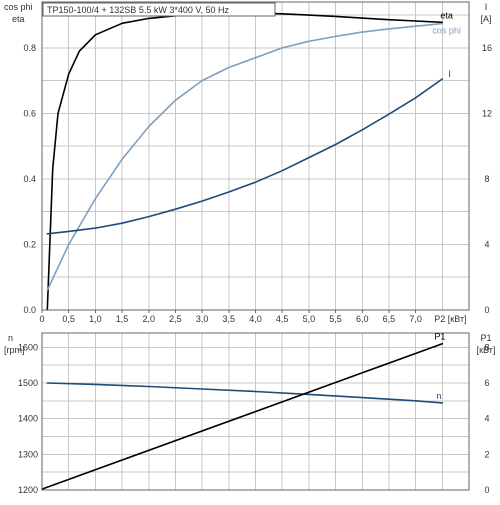 The width and height of the screenshot is (500, 505). I want to click on y-left-tick-label: 1600, so click(28, 347).